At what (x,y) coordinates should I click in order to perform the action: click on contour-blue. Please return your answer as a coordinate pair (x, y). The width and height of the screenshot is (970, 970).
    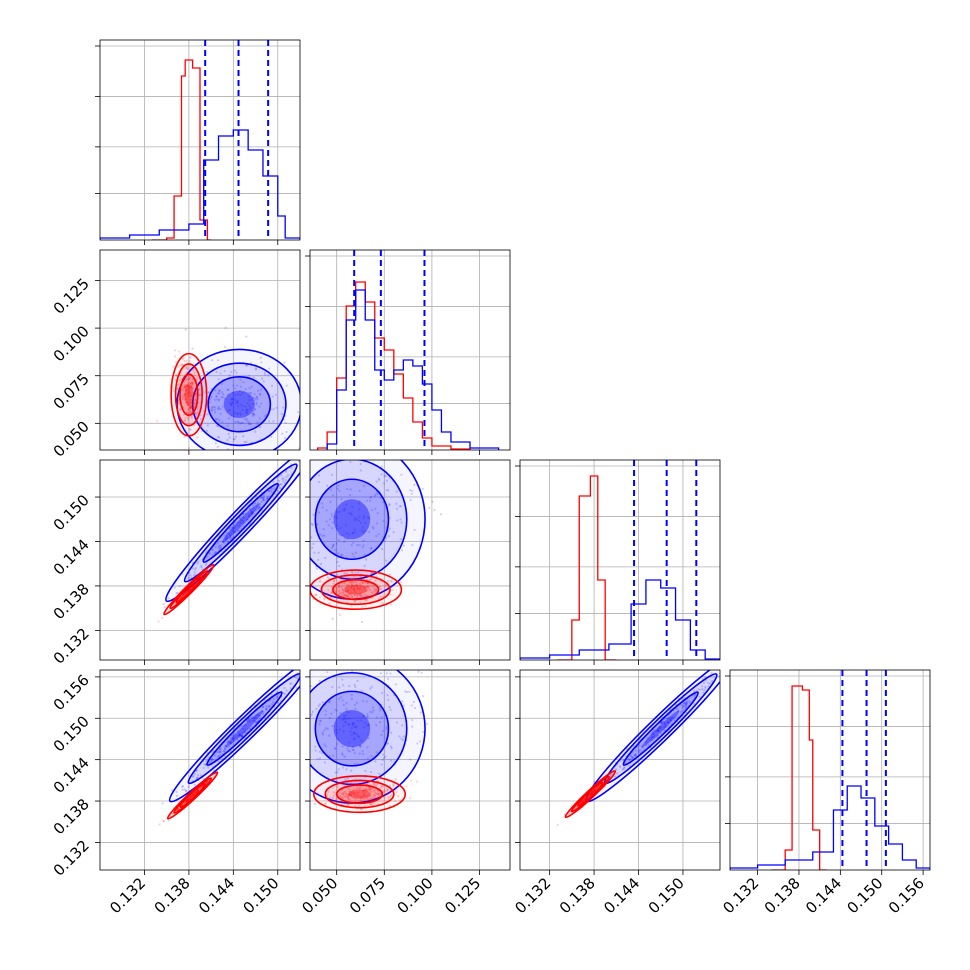
    Looking at the image, I should click on (239, 404).